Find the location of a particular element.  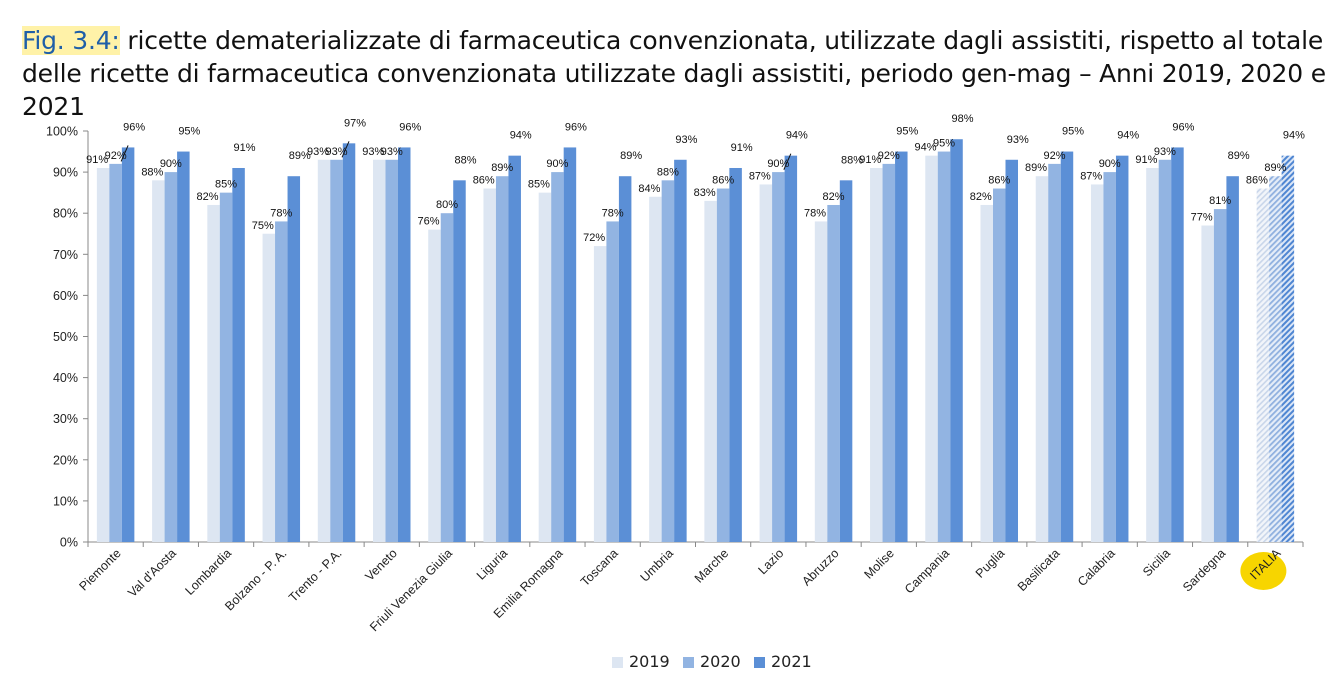

category-label: Trento - P.A. is located at coordinates (315, 575).